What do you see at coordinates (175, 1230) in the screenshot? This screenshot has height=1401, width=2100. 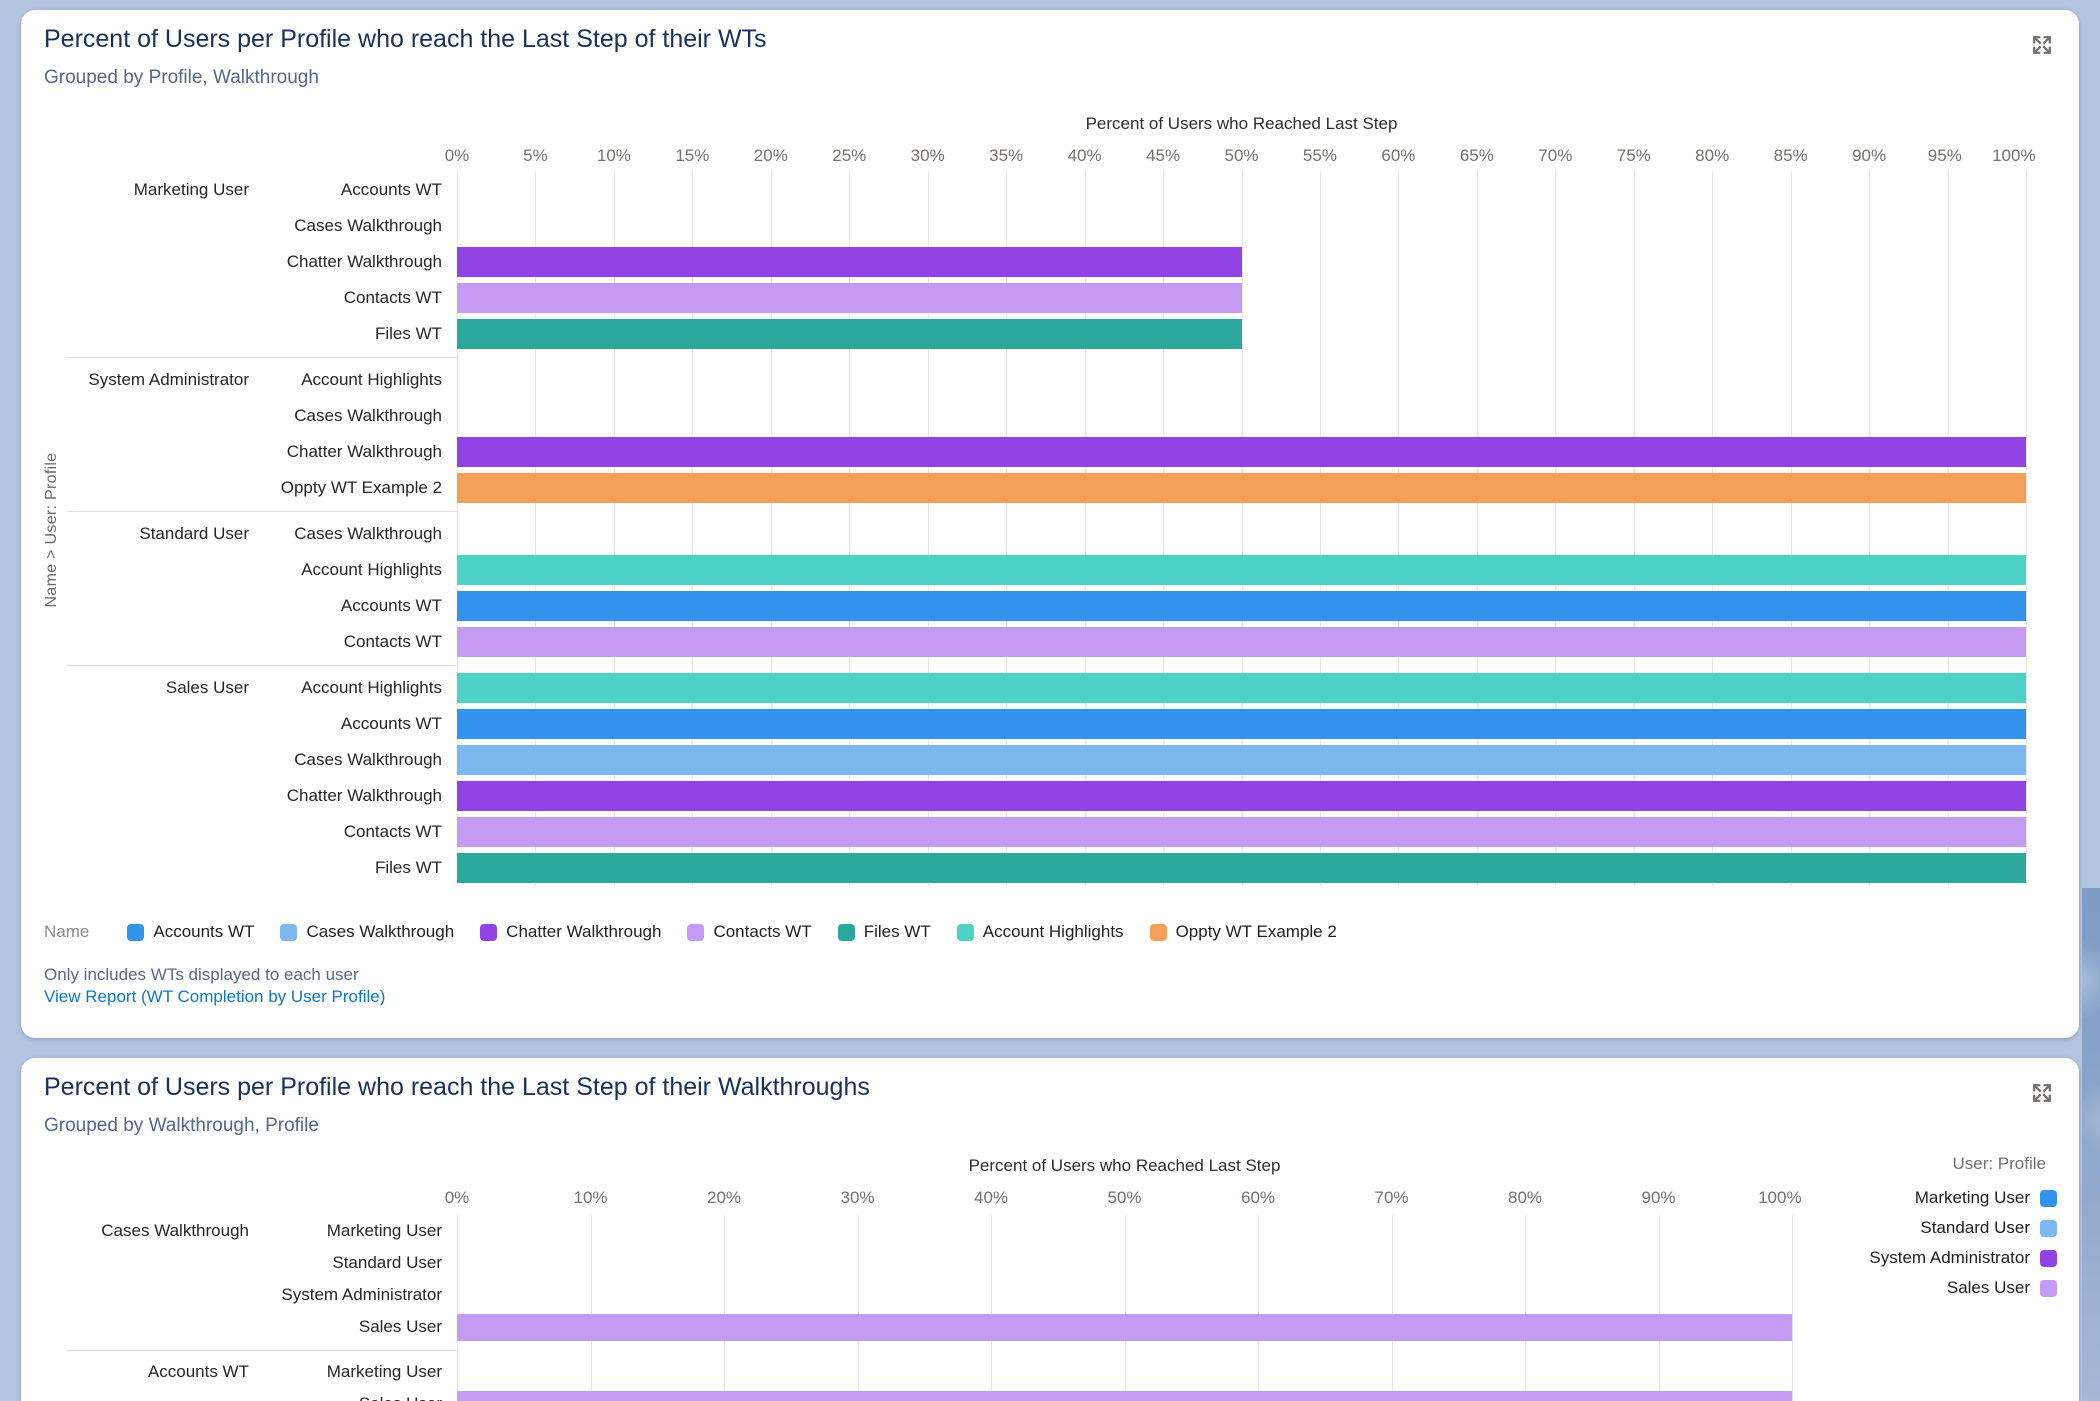 I see `group-label: Cases Walkthrough` at bounding box center [175, 1230].